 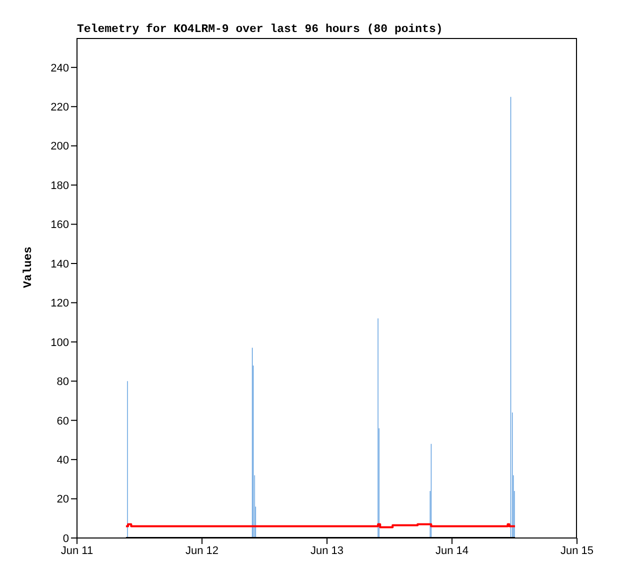 I want to click on y-tick-label: 20, so click(x=62, y=500).